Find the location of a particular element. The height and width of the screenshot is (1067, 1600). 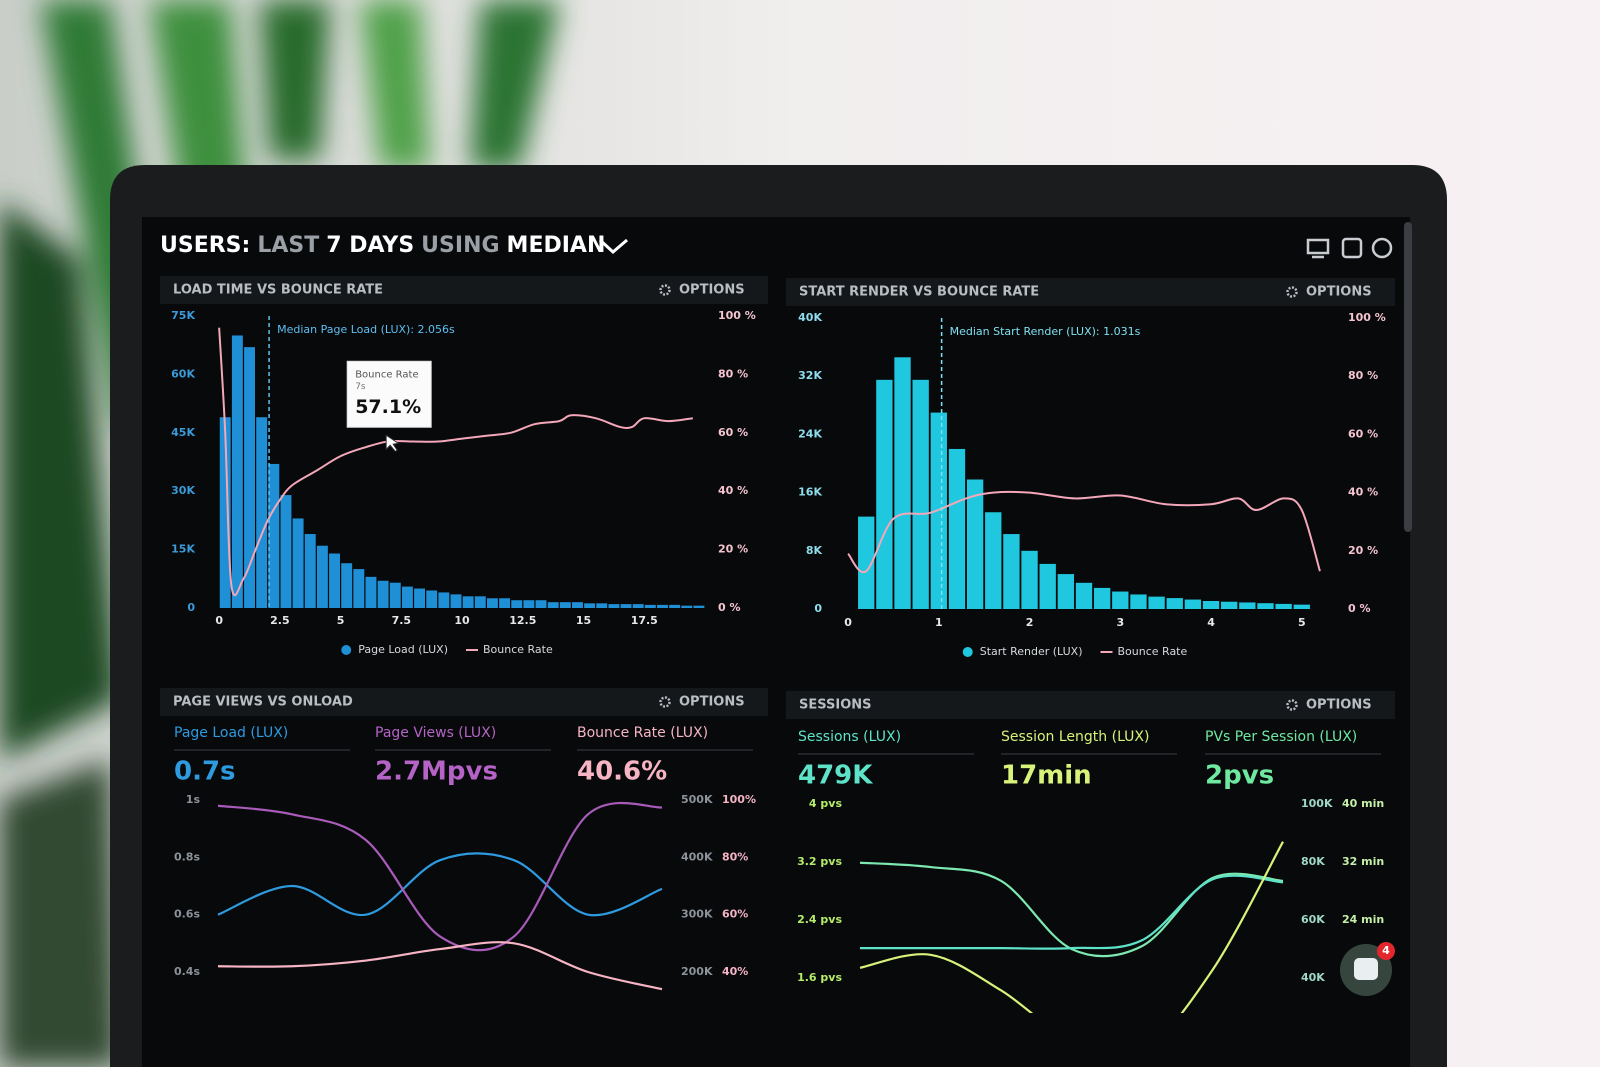

x-tick-label: 7.5 is located at coordinates (402, 620).